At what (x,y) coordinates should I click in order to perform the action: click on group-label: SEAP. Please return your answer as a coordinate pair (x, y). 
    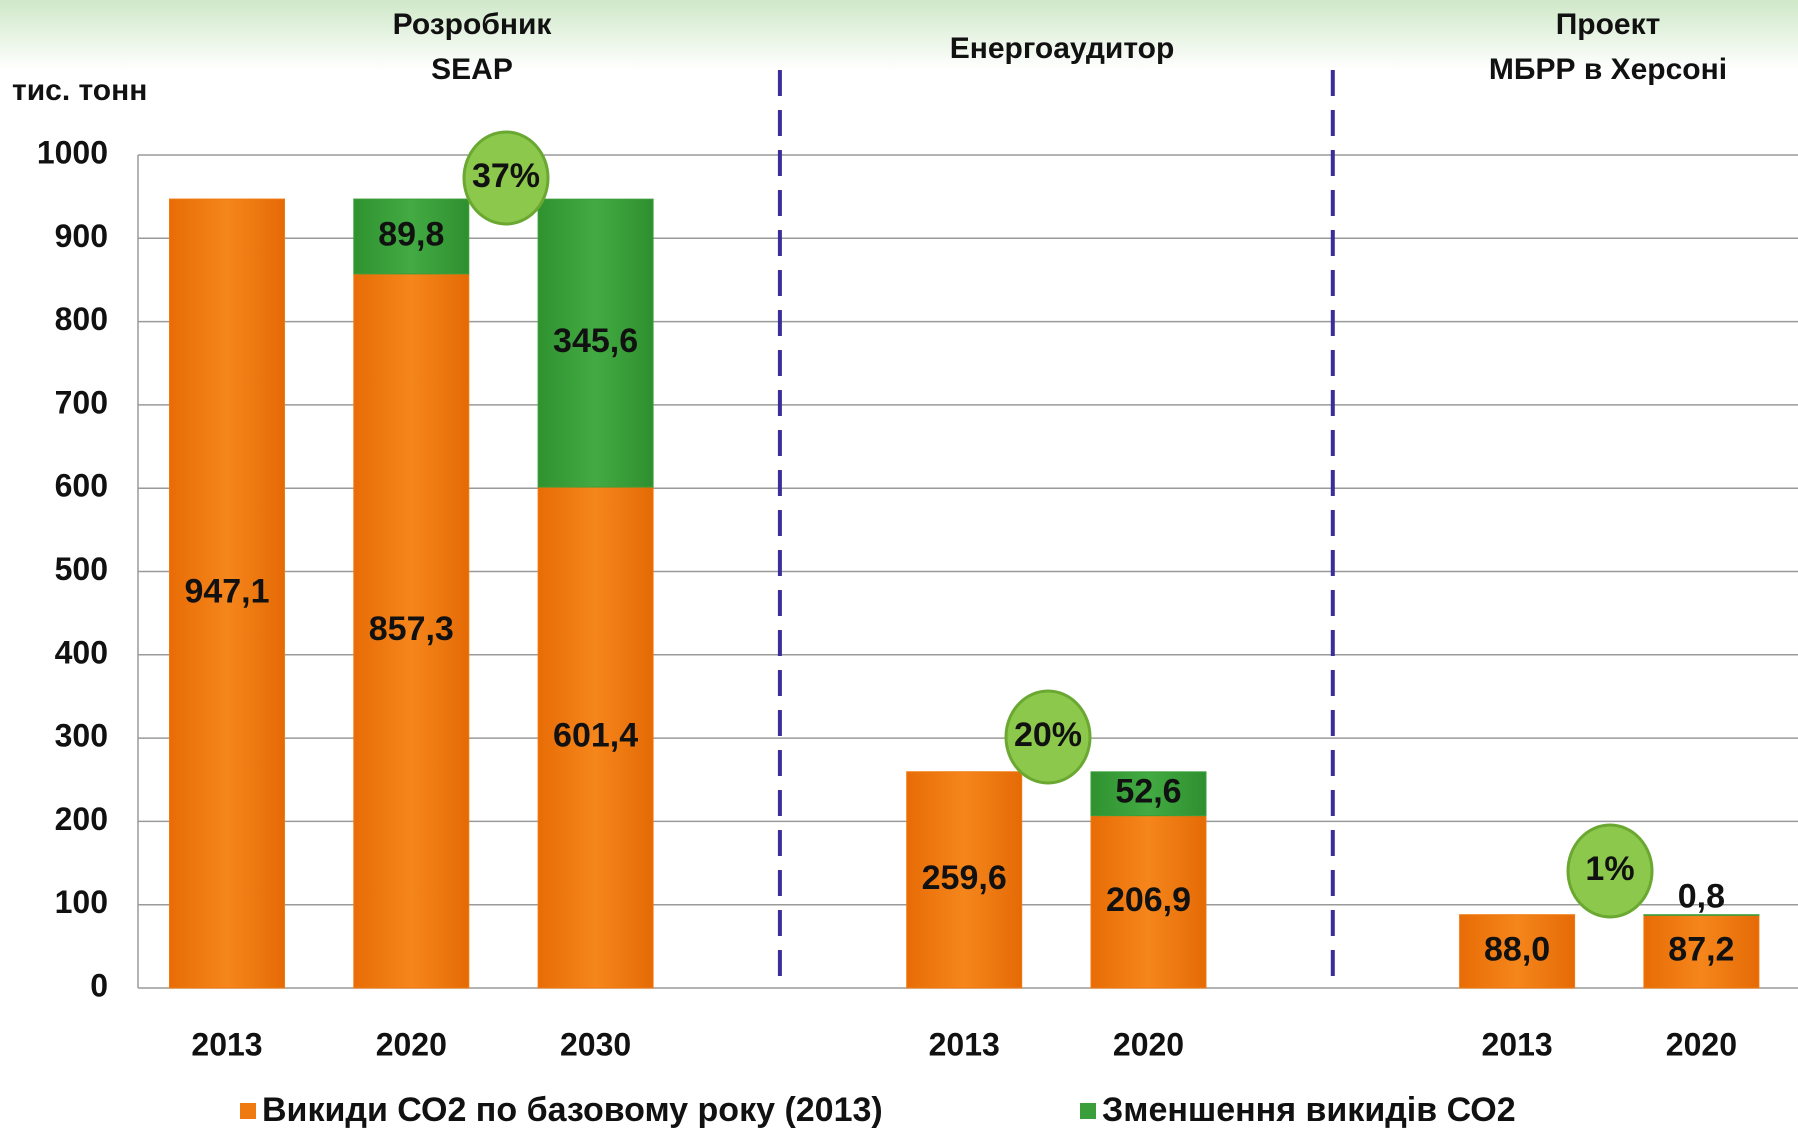
    Looking at the image, I should click on (472, 69).